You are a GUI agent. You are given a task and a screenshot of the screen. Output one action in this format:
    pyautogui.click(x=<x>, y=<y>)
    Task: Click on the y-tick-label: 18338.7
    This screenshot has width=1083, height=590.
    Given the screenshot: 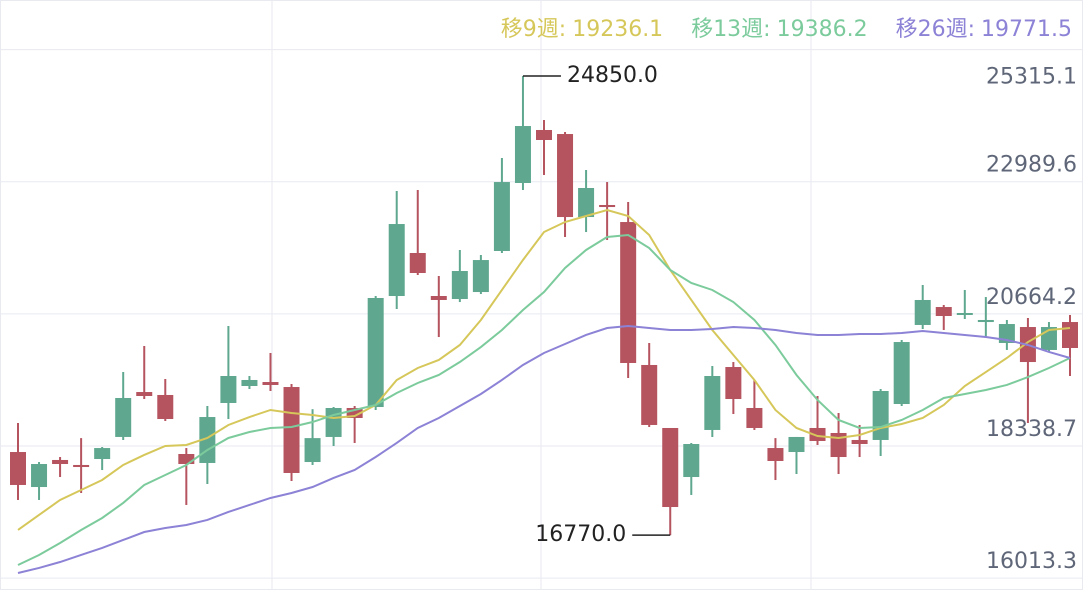 What is the action you would take?
    pyautogui.click(x=1031, y=429)
    